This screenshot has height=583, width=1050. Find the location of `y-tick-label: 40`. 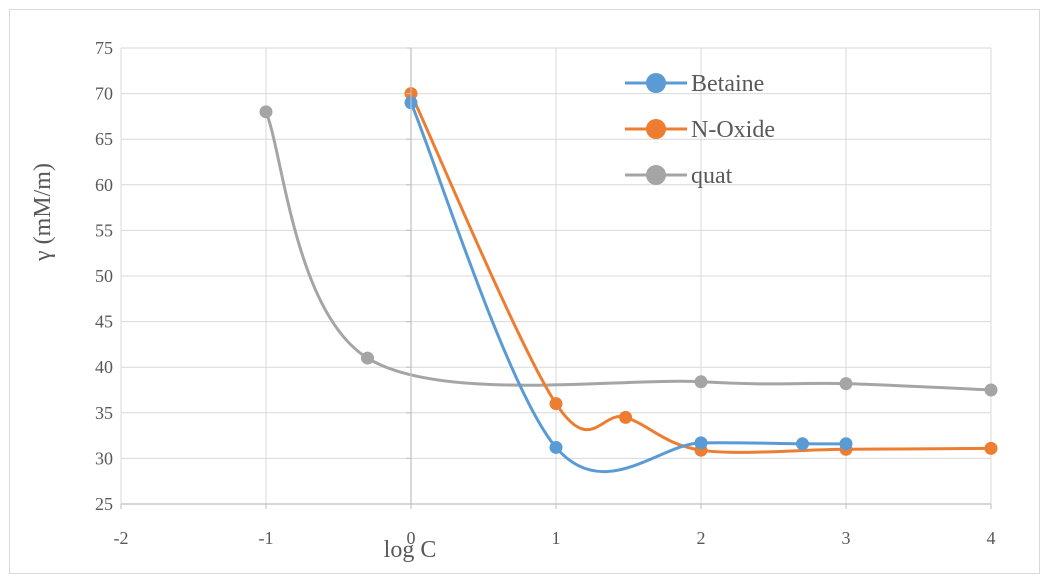

y-tick-label: 40 is located at coordinates (104, 367).